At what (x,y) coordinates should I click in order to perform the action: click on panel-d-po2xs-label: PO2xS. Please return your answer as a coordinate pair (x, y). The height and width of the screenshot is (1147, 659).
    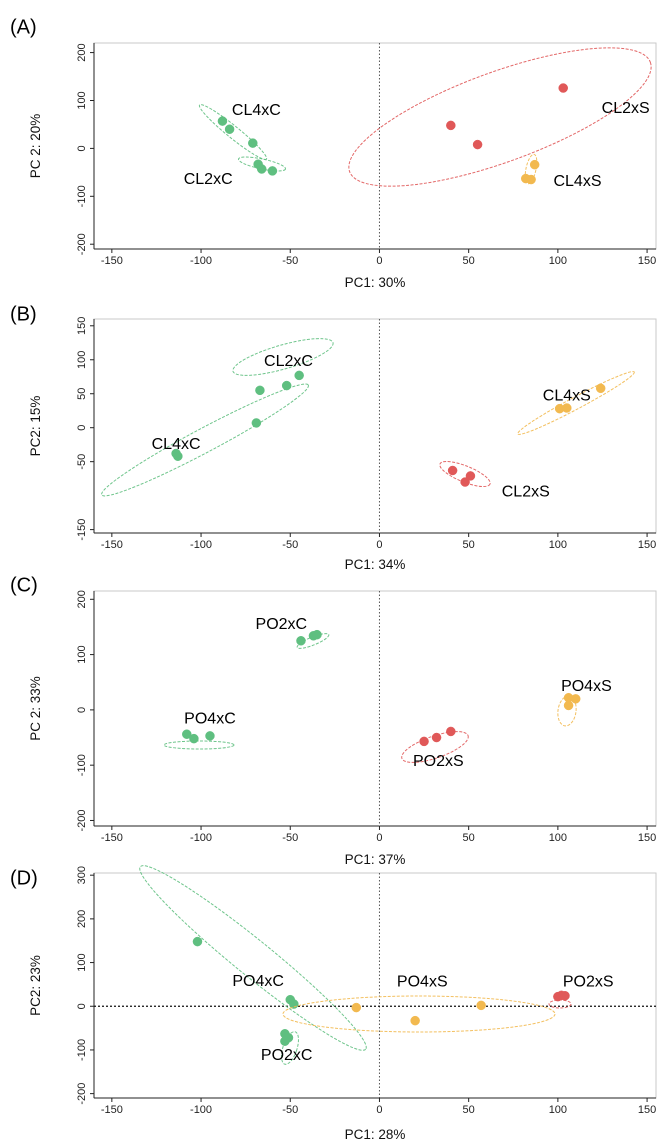
    Looking at the image, I should click on (588, 981).